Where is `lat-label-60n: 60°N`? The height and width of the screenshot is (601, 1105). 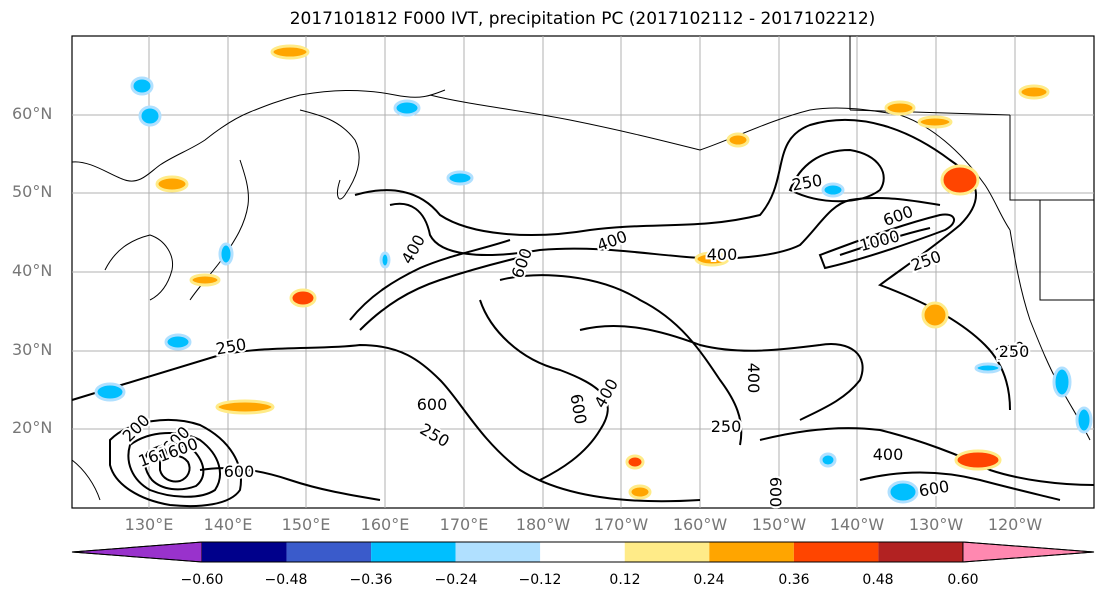
lat-label-60n: 60°N is located at coordinates (32, 113).